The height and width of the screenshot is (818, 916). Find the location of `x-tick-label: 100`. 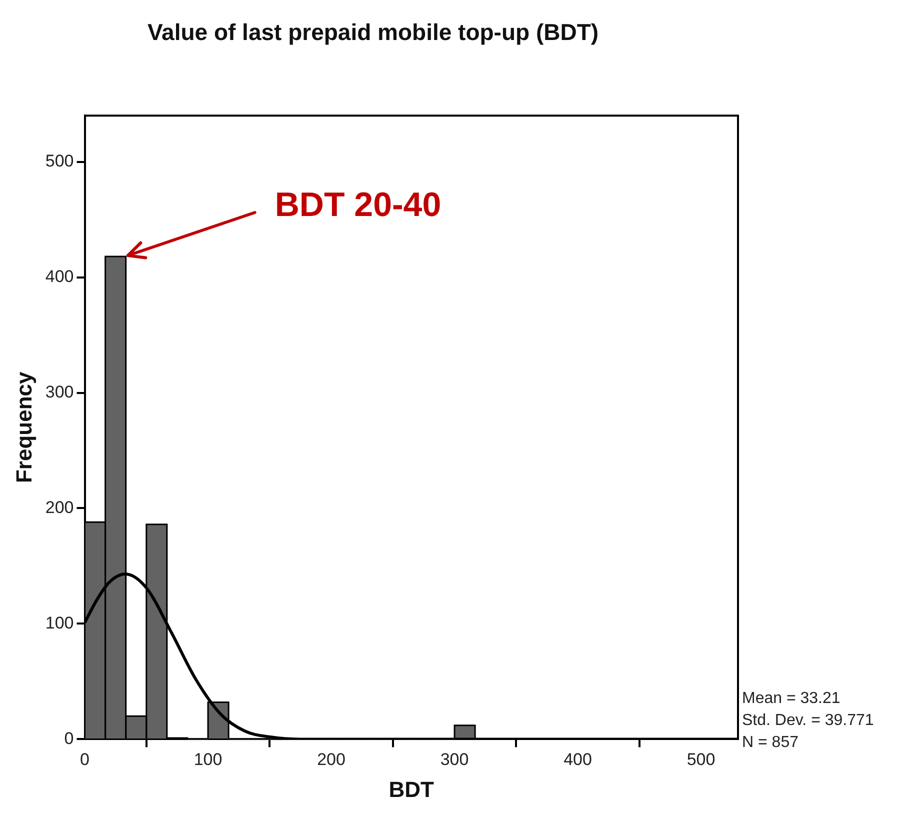

x-tick-label: 100 is located at coordinates (208, 760).